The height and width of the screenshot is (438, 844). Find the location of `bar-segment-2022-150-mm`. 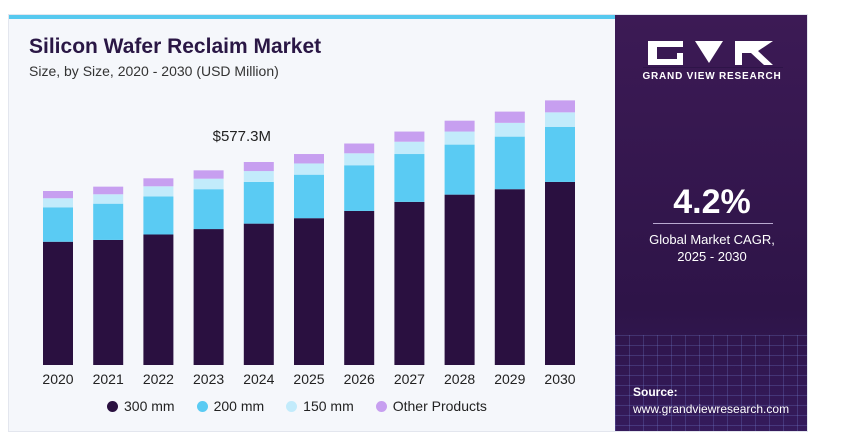

bar-segment-2022-150-mm is located at coordinates (158, 191).